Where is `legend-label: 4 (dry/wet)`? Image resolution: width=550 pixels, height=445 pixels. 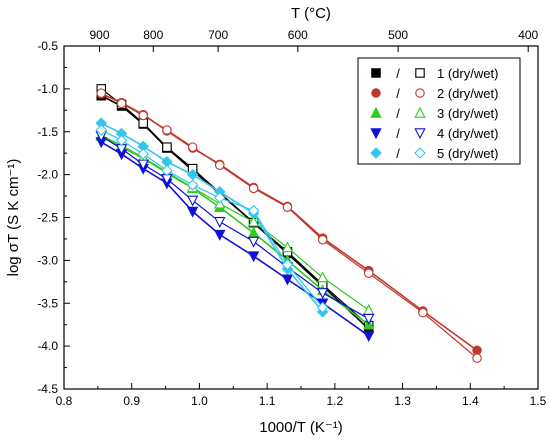
legend-label: 4 (dry/wet) is located at coordinates (467, 133).